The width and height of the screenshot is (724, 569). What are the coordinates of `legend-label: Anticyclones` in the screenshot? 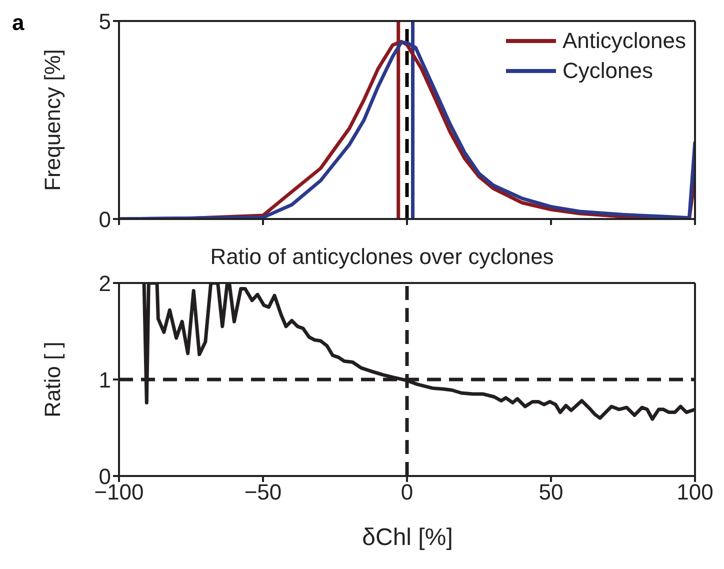 It's located at (624, 41).